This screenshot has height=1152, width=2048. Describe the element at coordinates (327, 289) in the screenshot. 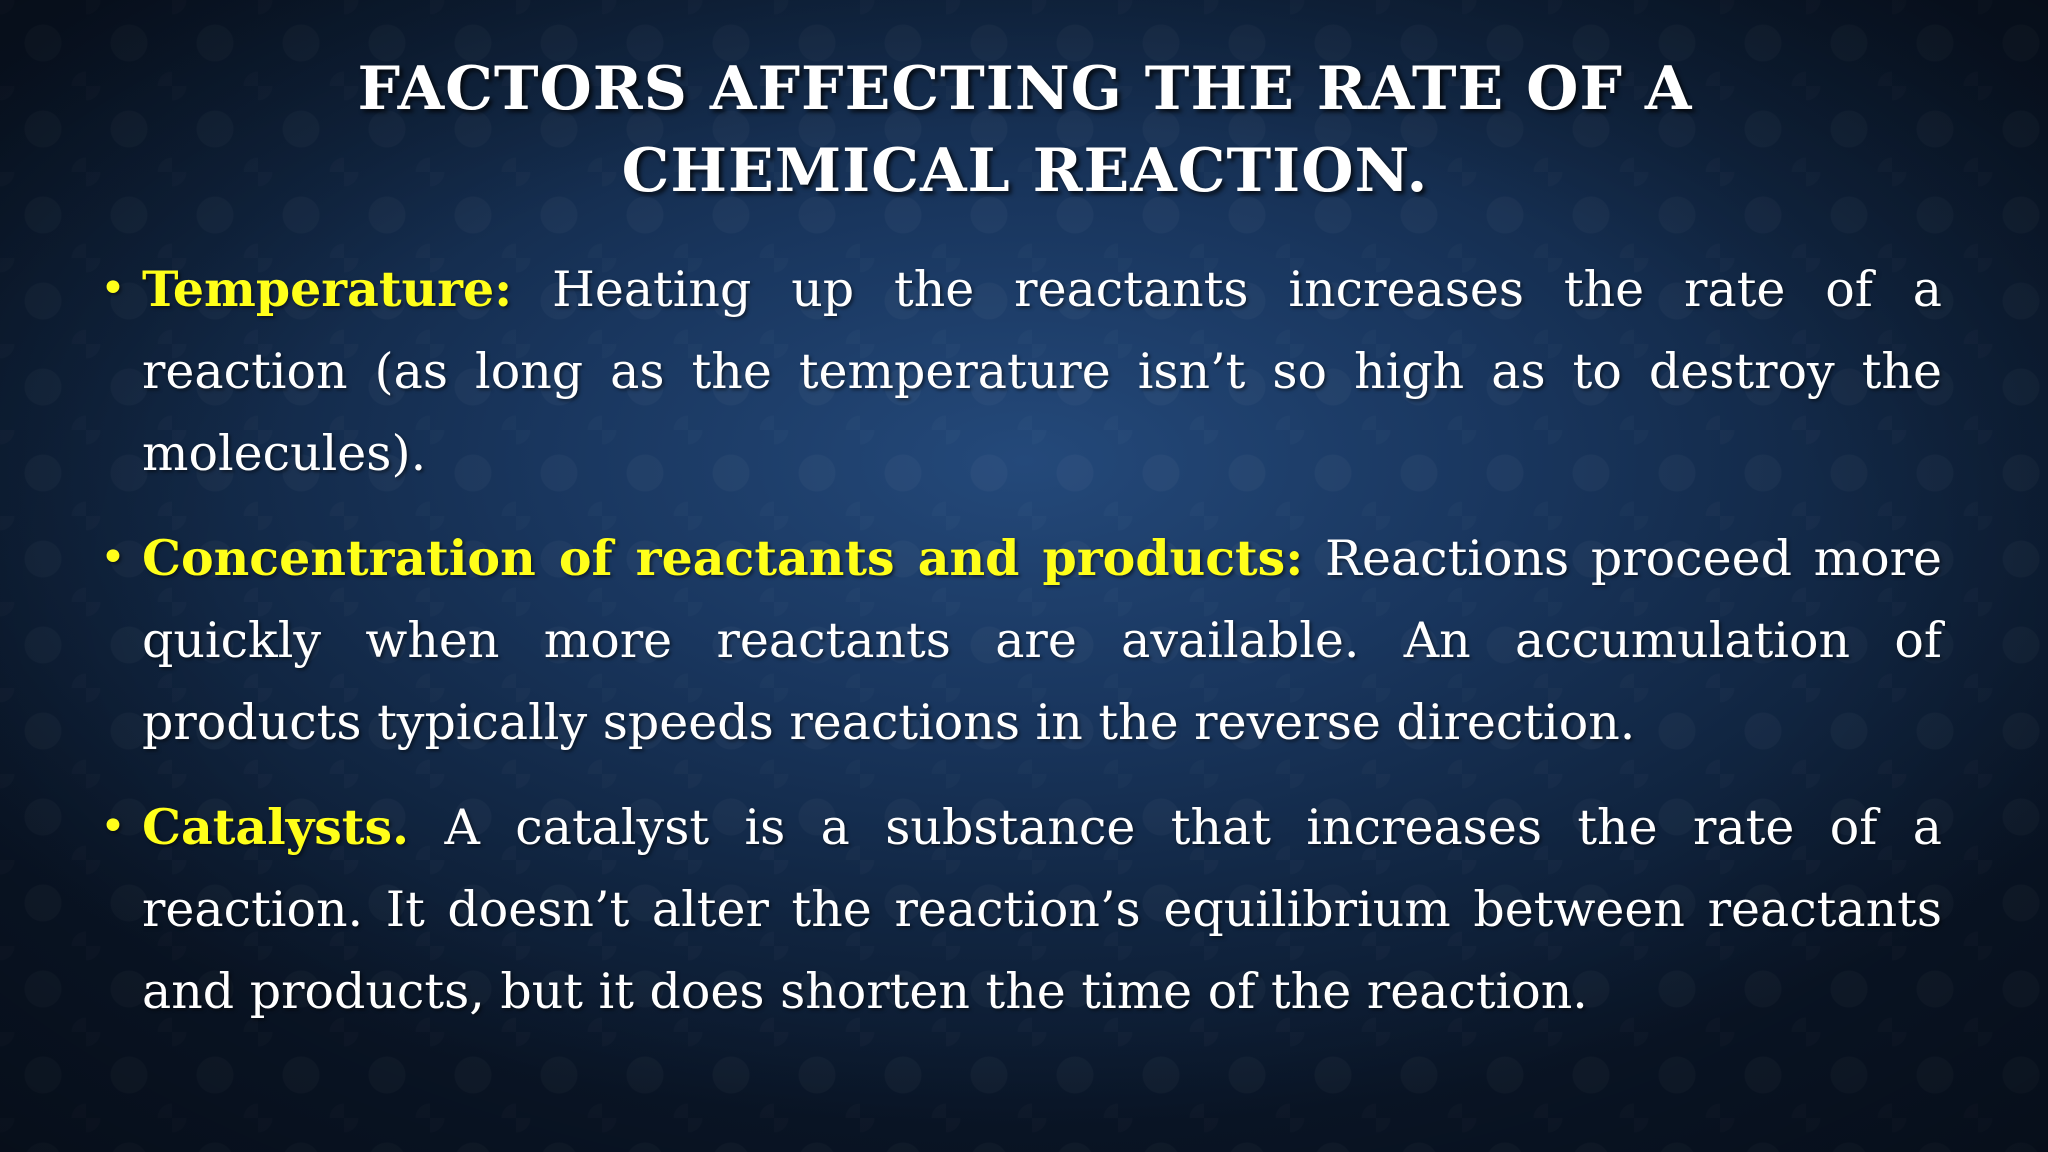

I see `bullet-term: Temperature:` at that location.